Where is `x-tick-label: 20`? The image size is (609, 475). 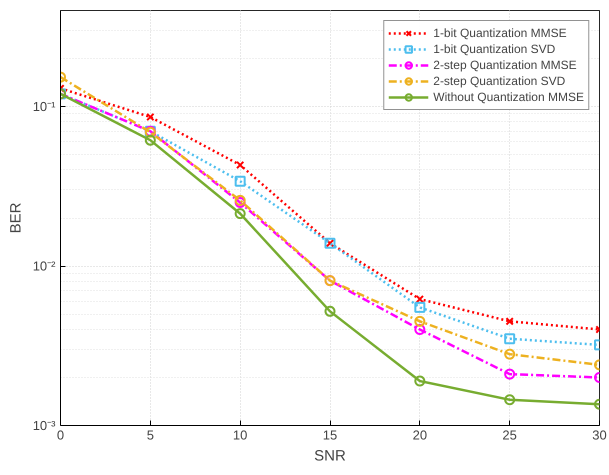 x-tick-label: 20 is located at coordinates (420, 435).